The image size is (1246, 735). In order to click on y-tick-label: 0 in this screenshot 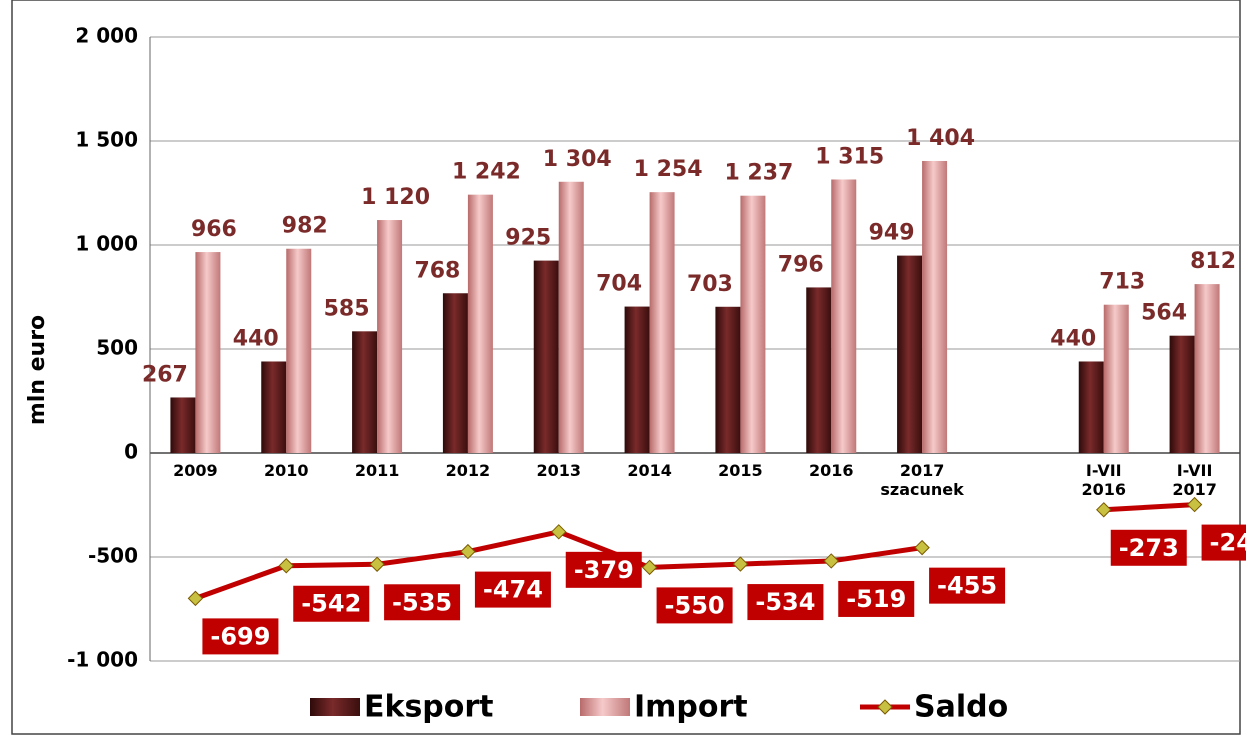, I will do `click(131, 452)`.